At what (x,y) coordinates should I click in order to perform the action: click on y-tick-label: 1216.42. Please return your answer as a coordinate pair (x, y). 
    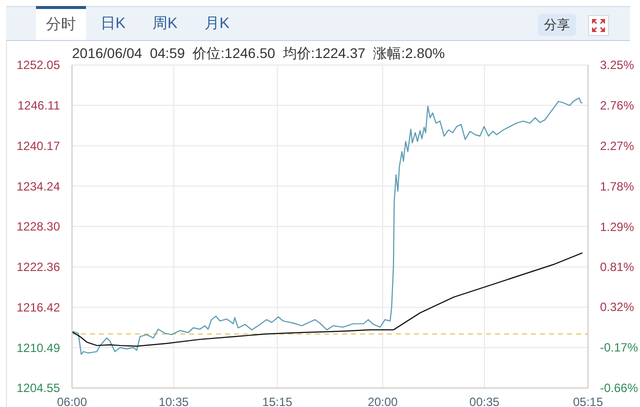
    Looking at the image, I should click on (38, 307).